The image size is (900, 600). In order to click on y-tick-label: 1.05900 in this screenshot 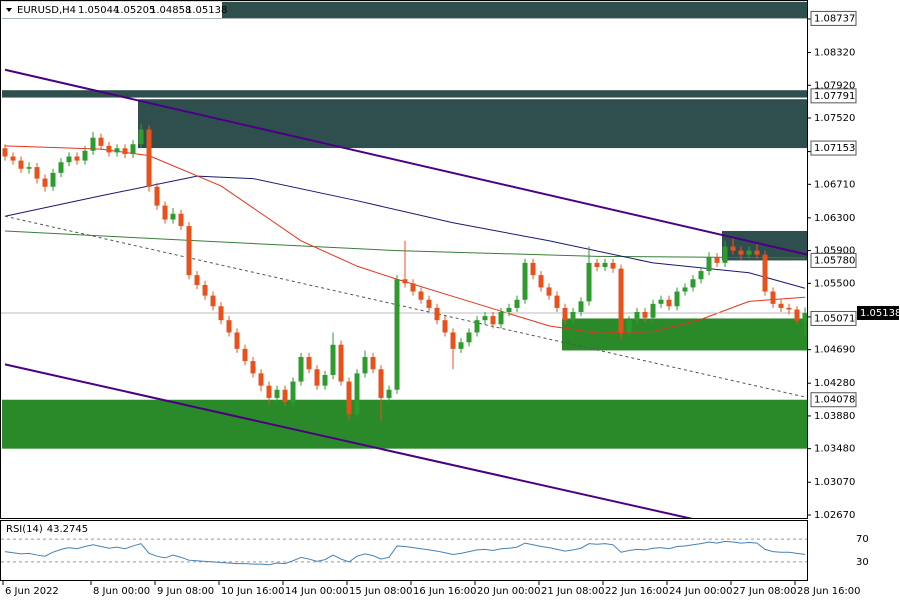, I will do `click(834, 251)`.